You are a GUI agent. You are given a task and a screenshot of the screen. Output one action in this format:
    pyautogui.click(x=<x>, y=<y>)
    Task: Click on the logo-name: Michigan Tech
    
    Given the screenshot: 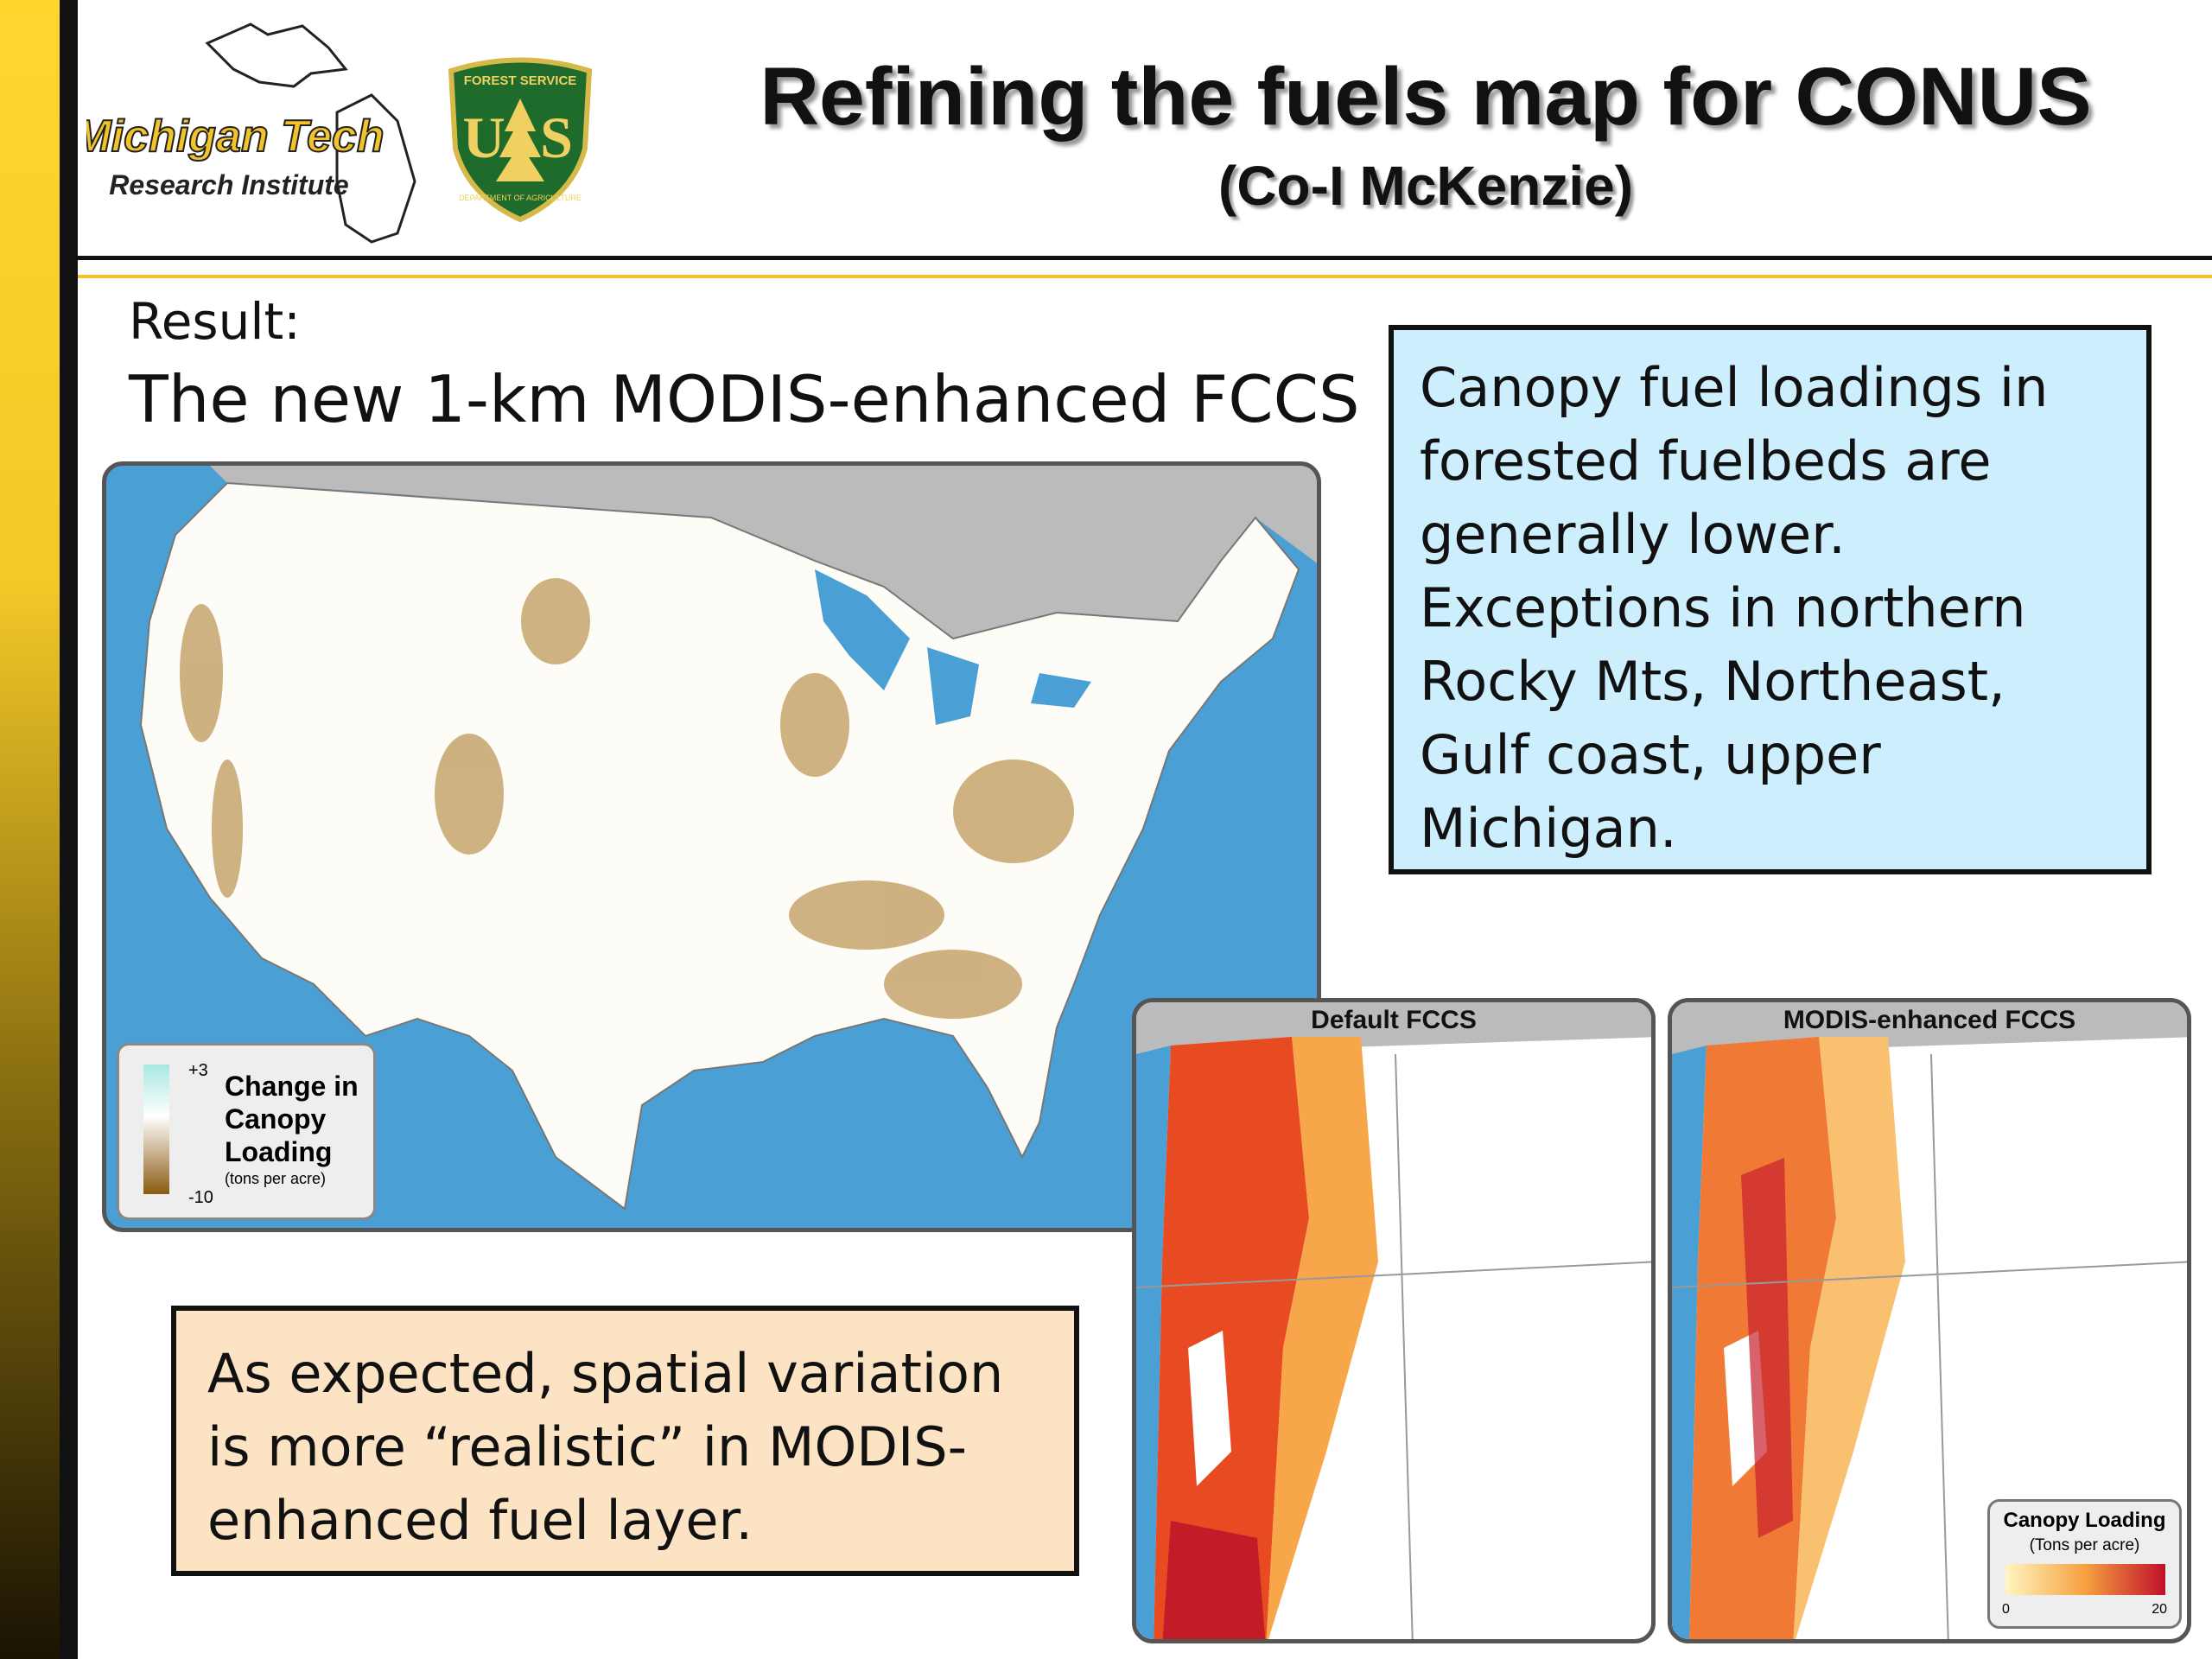 What is the action you would take?
    pyautogui.click(x=235, y=136)
    